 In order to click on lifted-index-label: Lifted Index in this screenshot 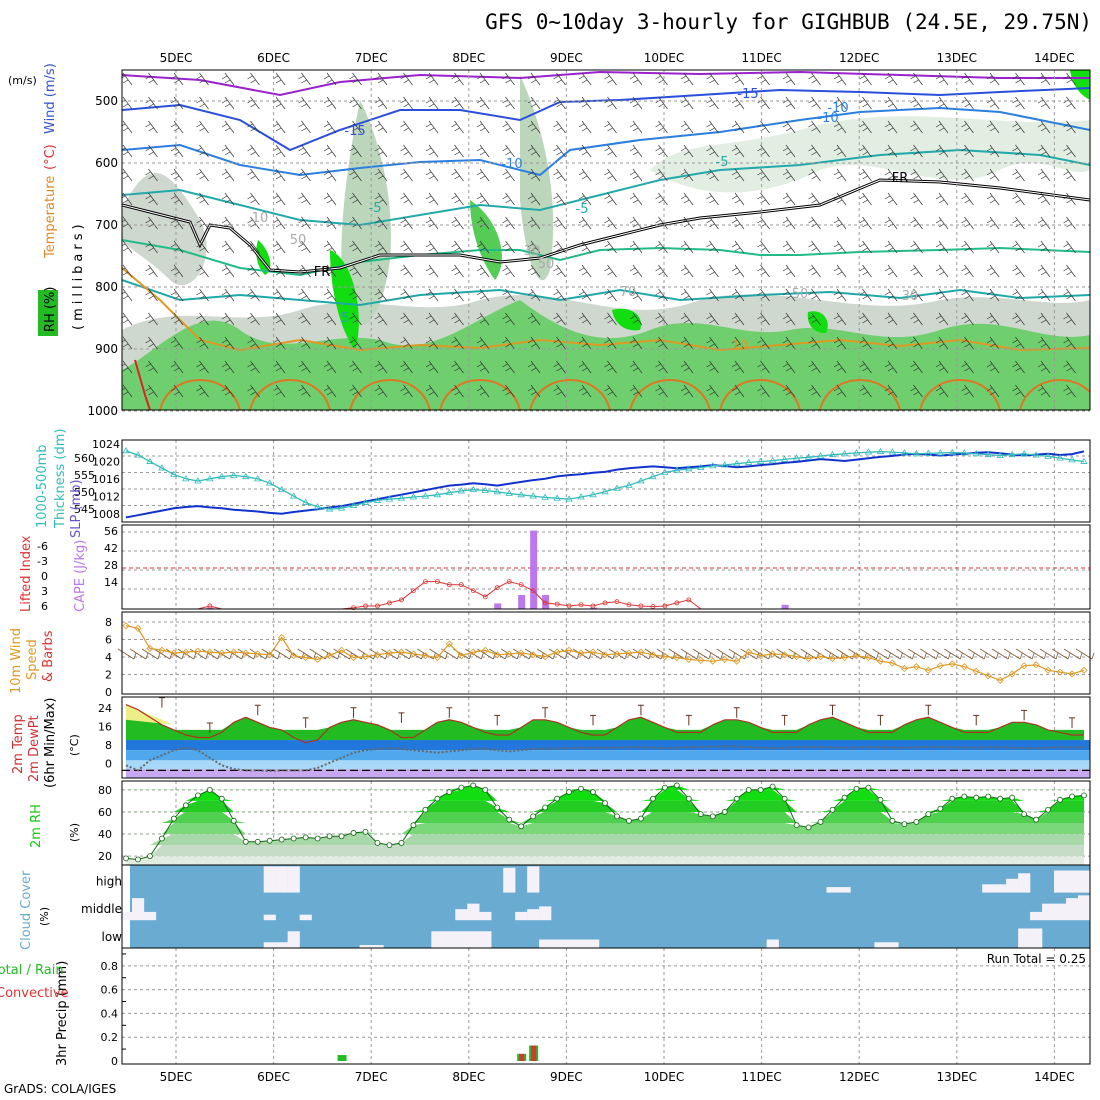, I will do `click(26, 573)`.